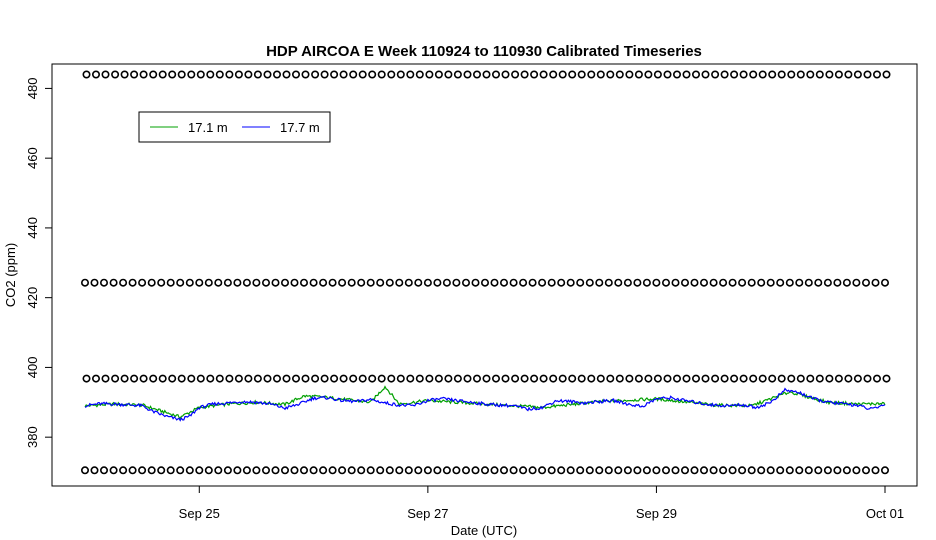  I want to click on y-tick-label: 420, so click(32, 298).